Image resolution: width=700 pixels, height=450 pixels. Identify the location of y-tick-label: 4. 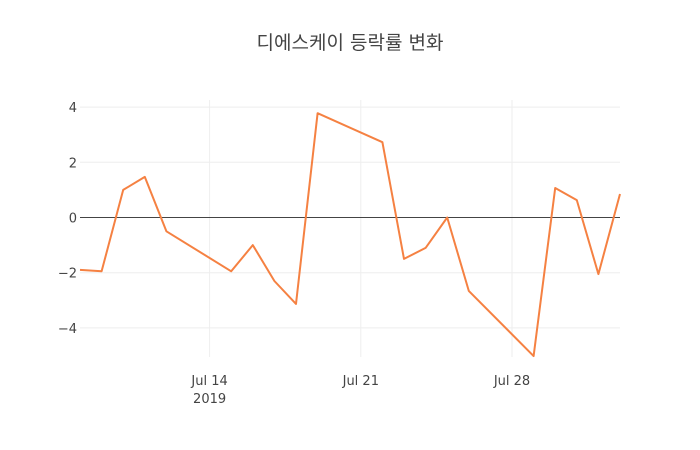
(73, 108).